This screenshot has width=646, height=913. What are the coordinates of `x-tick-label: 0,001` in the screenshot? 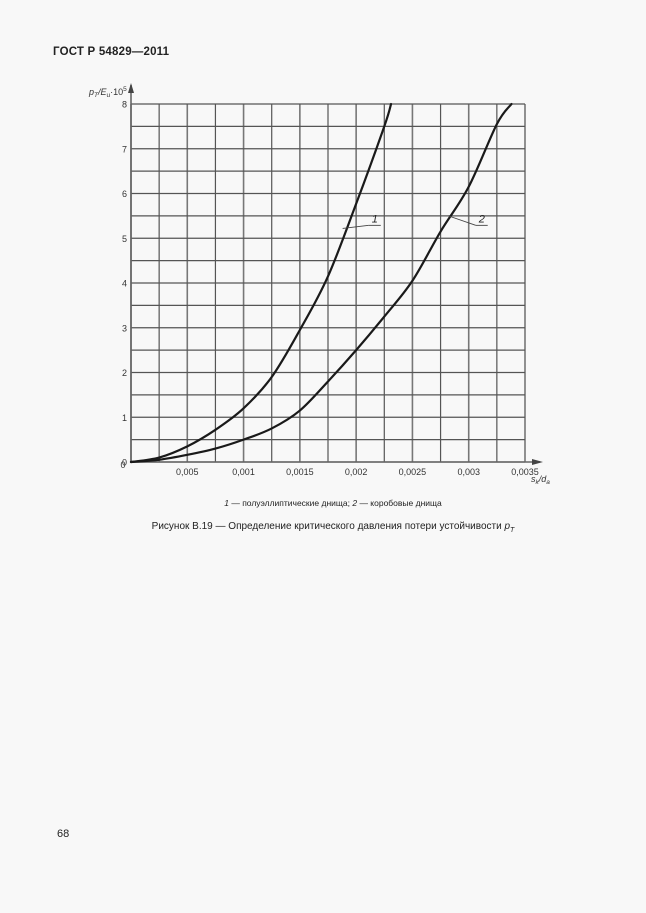 It's located at (243, 472).